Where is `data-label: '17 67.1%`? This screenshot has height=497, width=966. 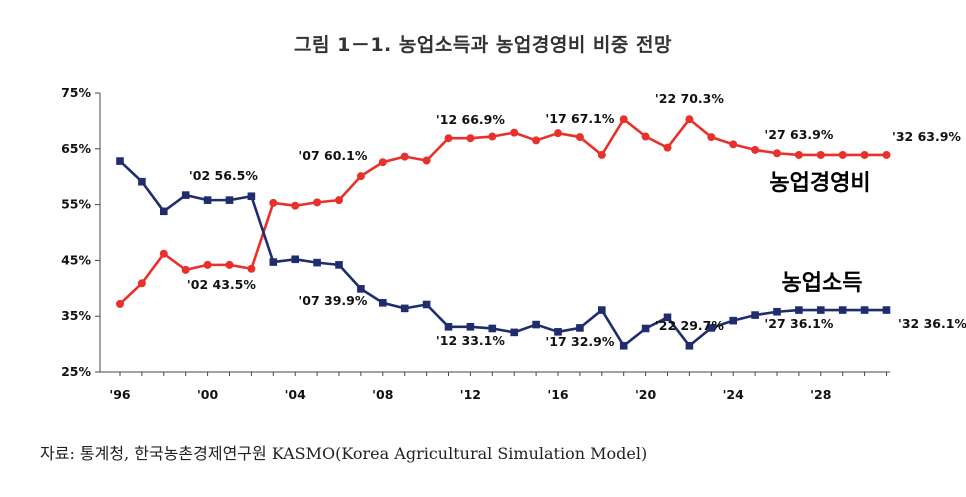
data-label: '17 67.1% is located at coordinates (579, 118).